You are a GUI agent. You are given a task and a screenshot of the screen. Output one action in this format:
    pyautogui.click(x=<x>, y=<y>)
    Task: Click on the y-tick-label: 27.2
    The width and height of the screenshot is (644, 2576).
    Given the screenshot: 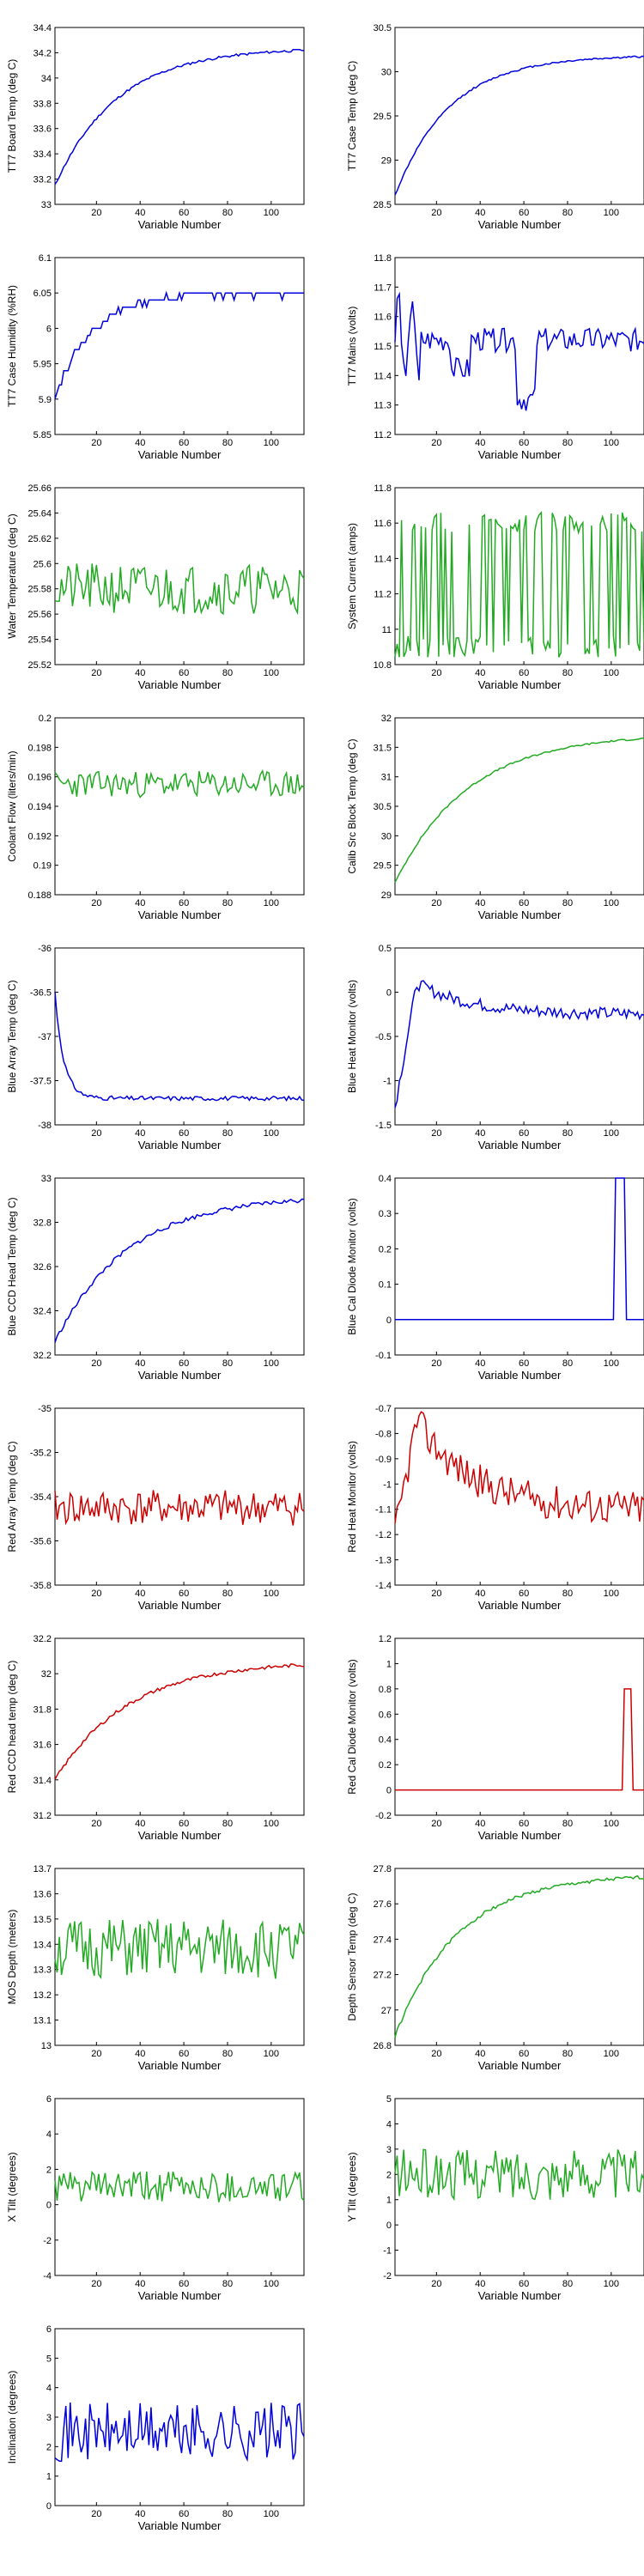 What is the action you would take?
    pyautogui.click(x=383, y=1976)
    